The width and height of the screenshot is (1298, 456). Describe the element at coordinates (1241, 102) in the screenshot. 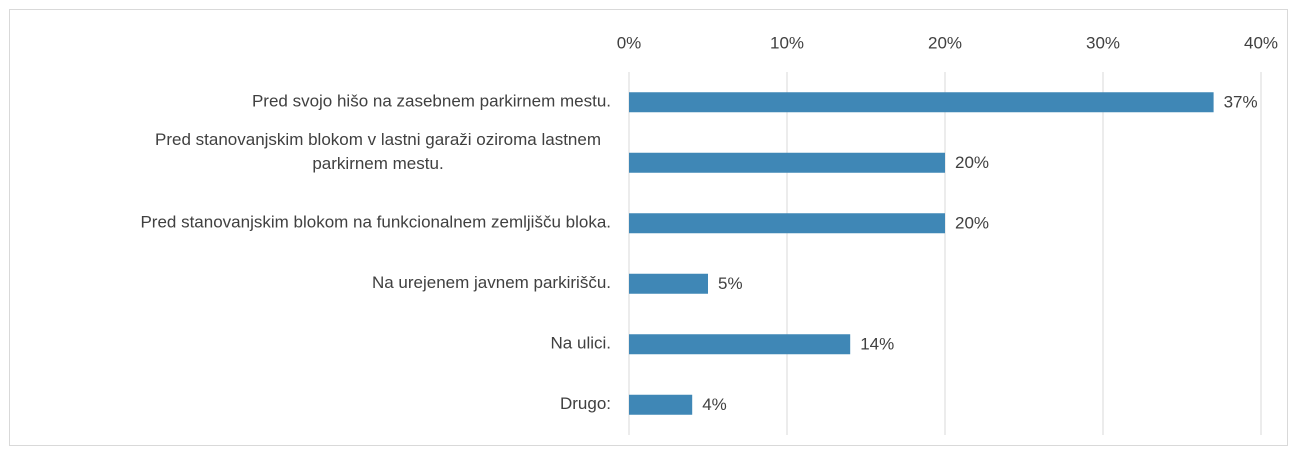

I see `value-label: 37%` at that location.